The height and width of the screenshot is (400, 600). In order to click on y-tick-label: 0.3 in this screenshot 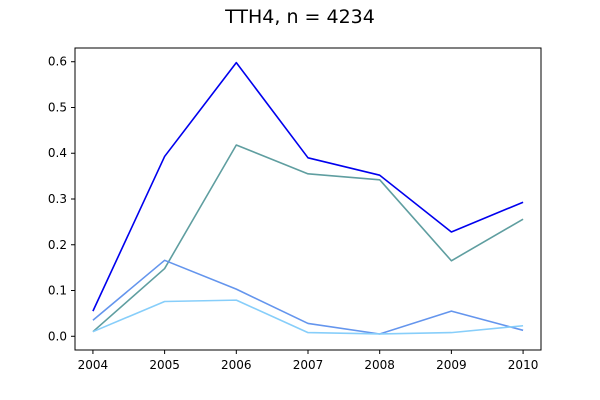, I will do `click(57, 199)`.